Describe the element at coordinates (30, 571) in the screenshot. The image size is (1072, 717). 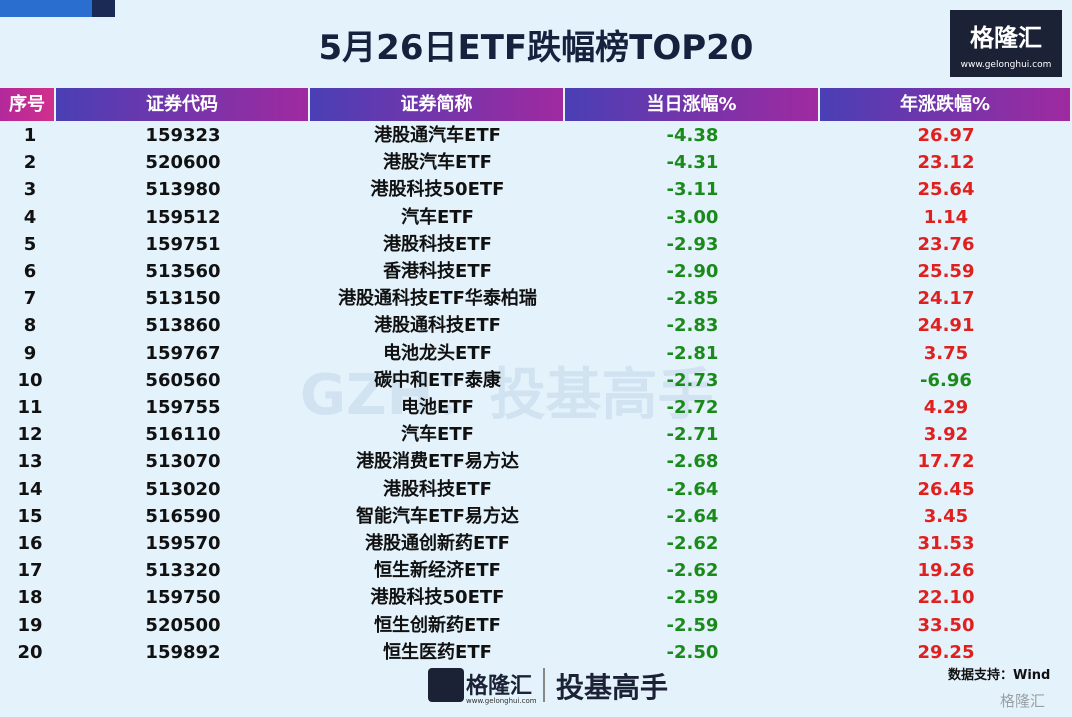
I see `row-number: 17` at that location.